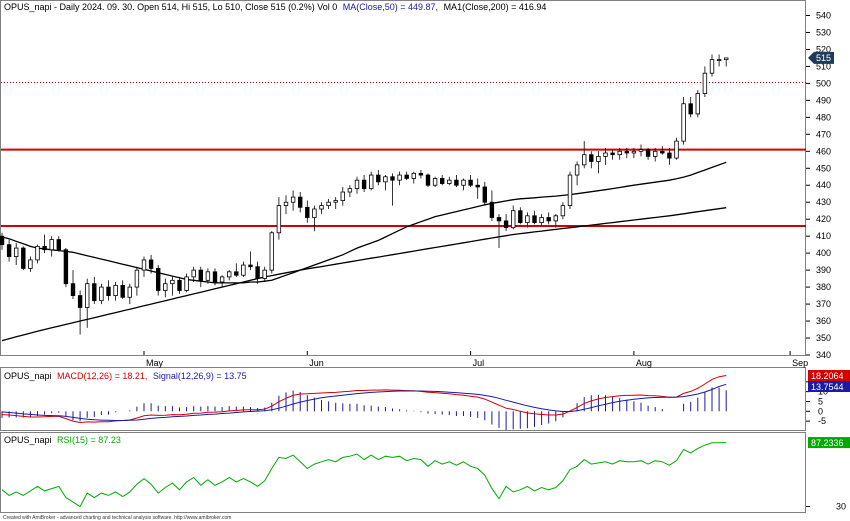 Image resolution: width=850 pixels, height=521 pixels. Describe the element at coordinates (28, 376) in the screenshot. I see `macd-symbol: OPUS_napi` at that location.